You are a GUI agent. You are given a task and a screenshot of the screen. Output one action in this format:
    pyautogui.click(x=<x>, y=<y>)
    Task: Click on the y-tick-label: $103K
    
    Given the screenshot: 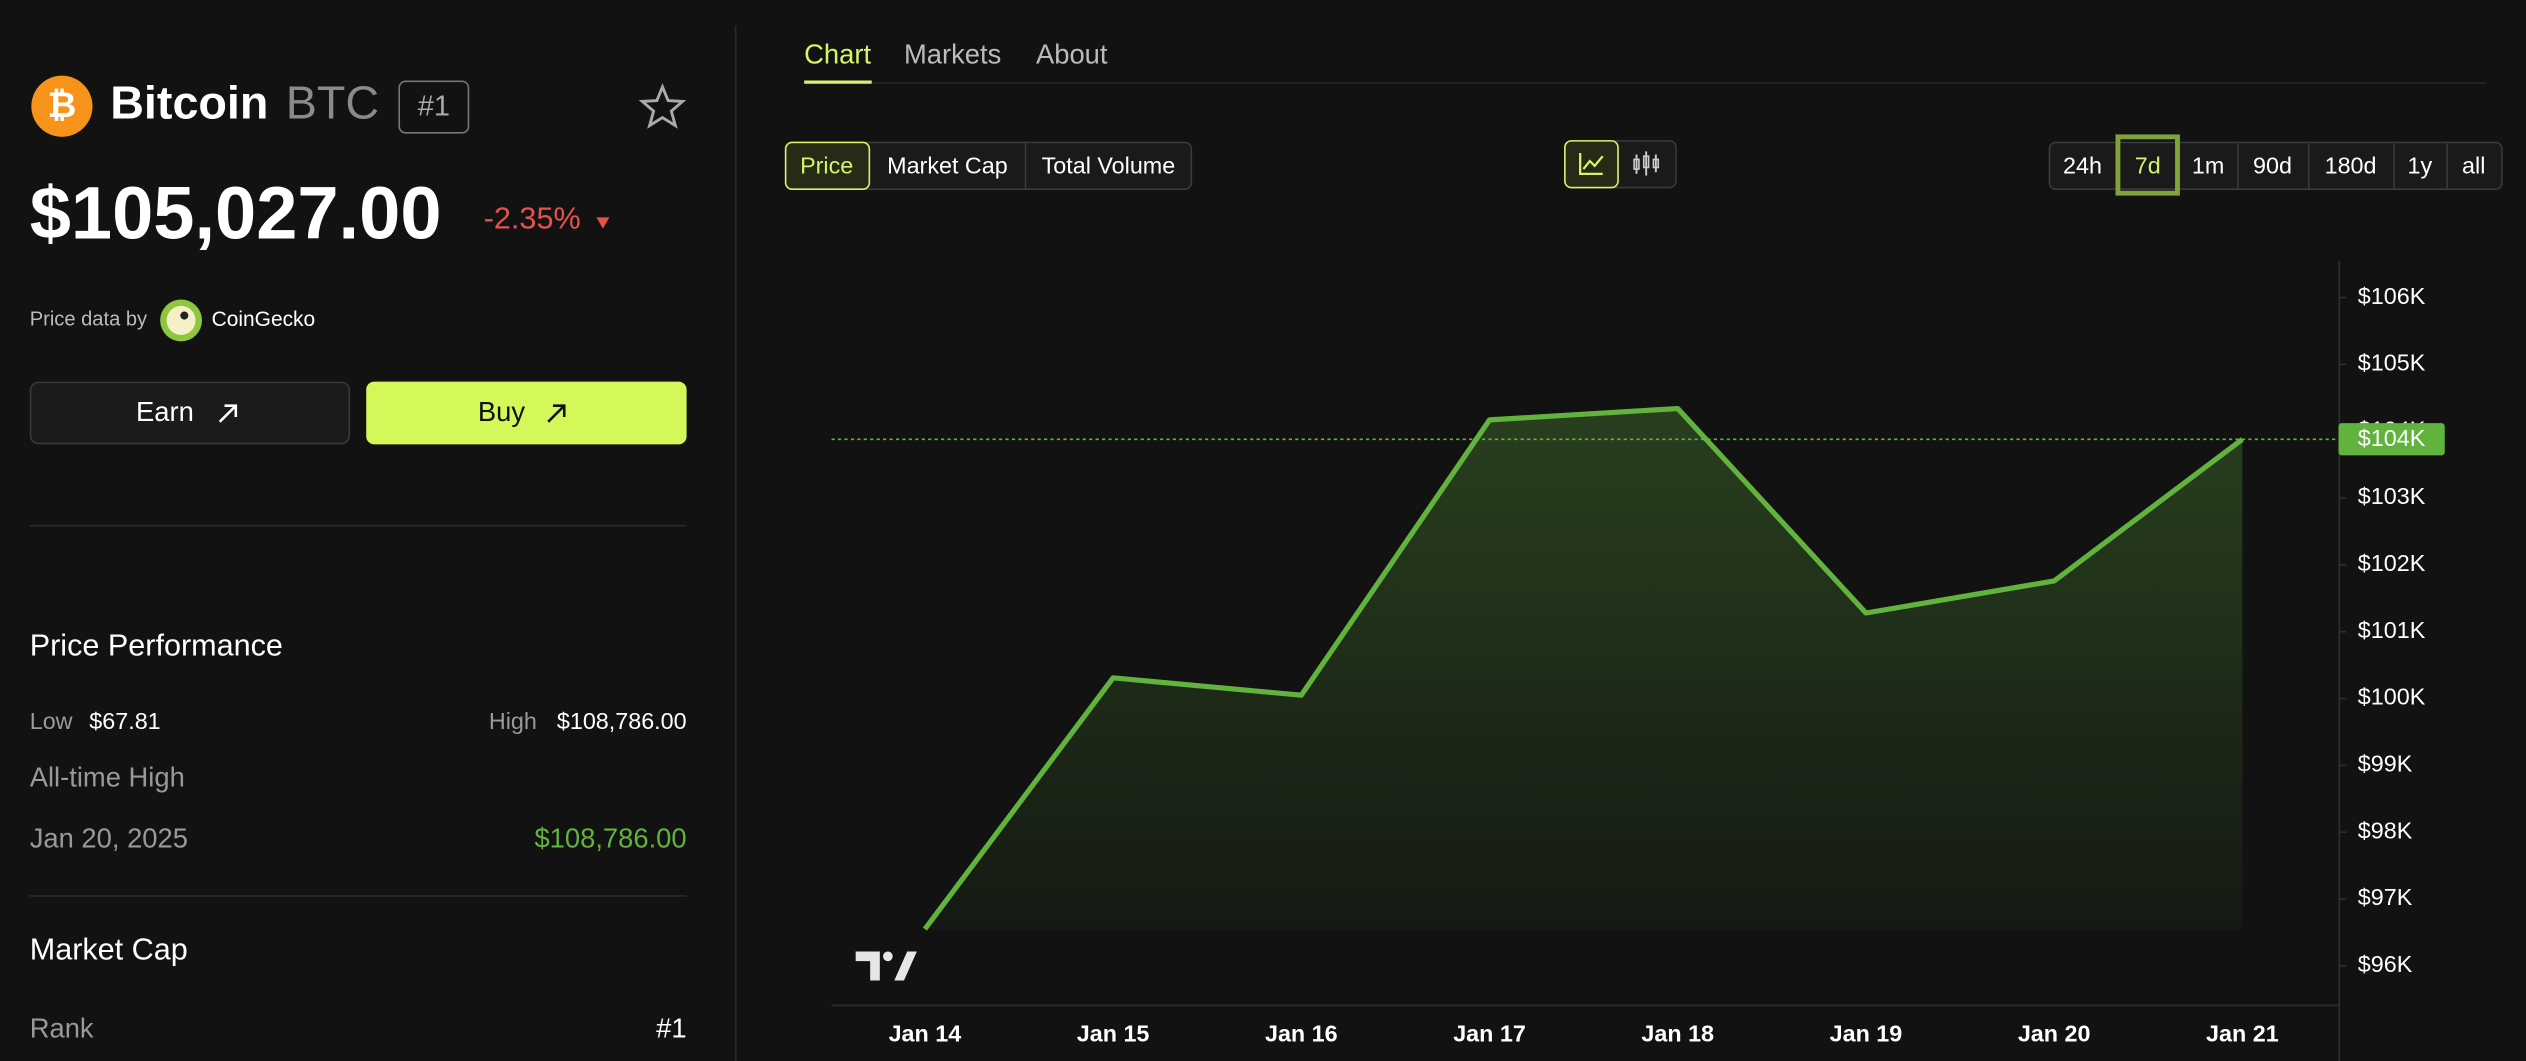 What is the action you would take?
    pyautogui.click(x=2392, y=496)
    